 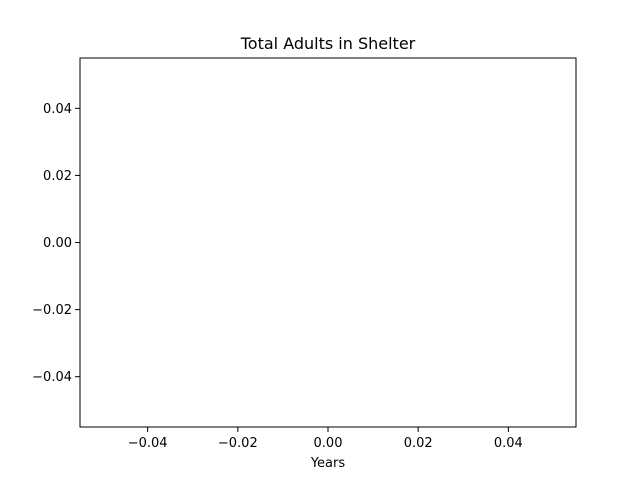 I want to click on y-tick-label: −0.04, so click(x=52, y=377).